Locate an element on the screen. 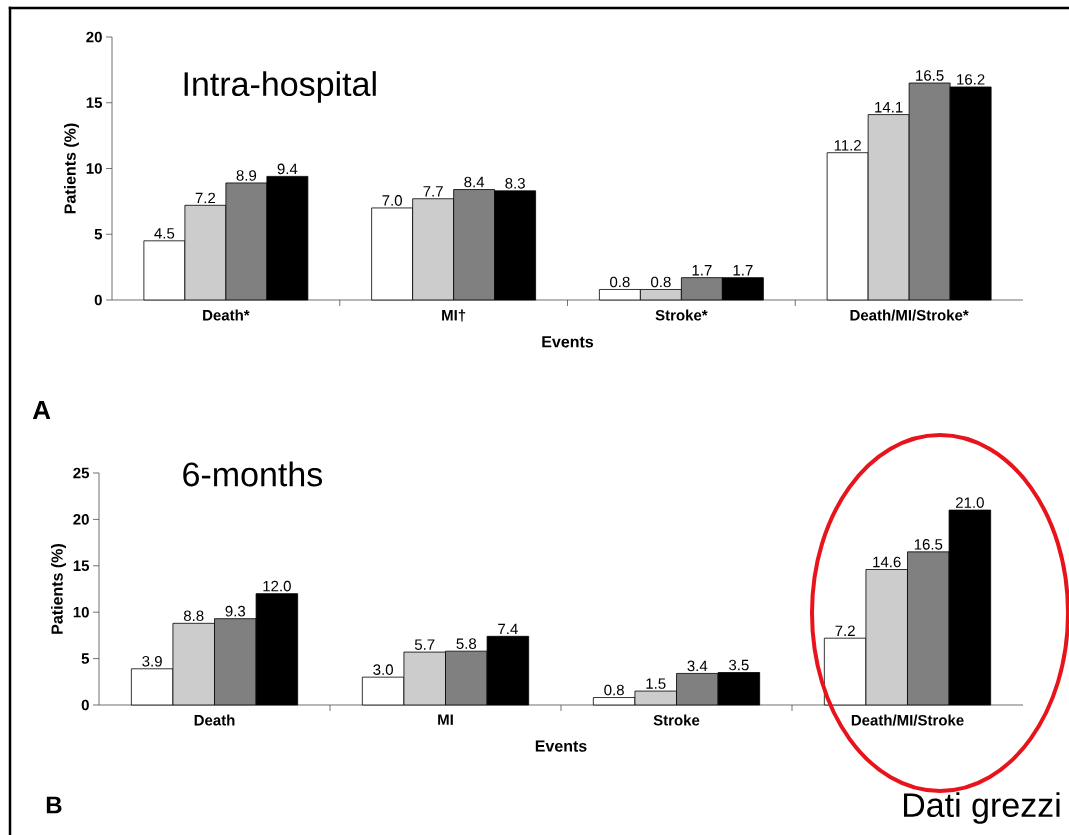 Image resolution: width=1069 pixels, height=835 pixels. data-label: 9.4 is located at coordinates (287, 169).